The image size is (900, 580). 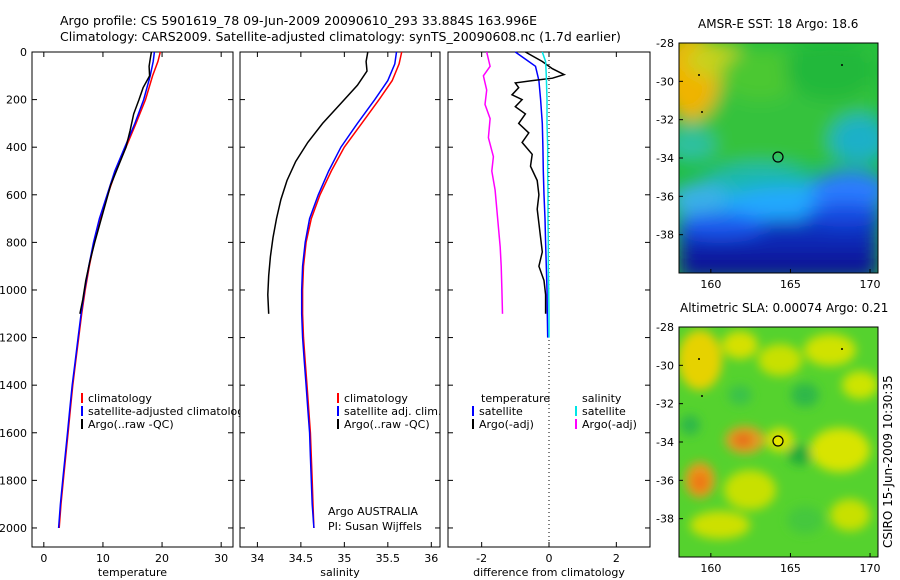 I want to click on sst-map-ytick-label: -28, so click(x=665, y=43).